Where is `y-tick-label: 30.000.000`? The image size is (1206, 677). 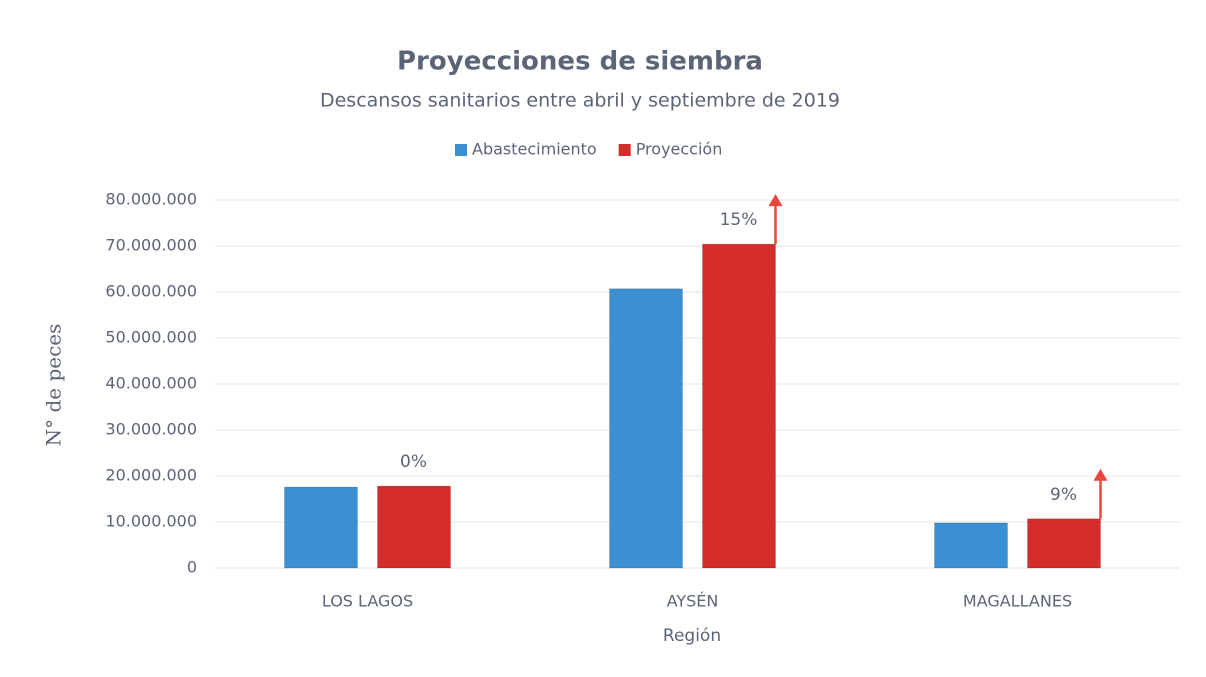 y-tick-label: 30.000.000 is located at coordinates (151, 429).